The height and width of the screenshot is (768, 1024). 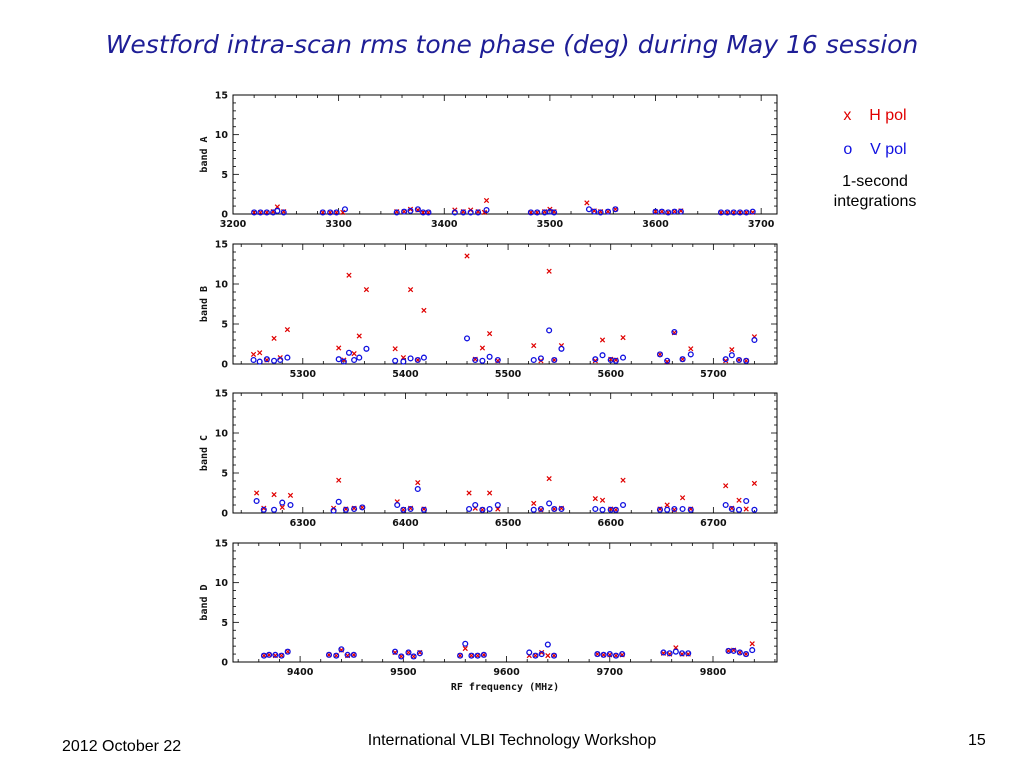 What do you see at coordinates (233, 224) in the screenshot?
I see `x-tick-label: 3200` at bounding box center [233, 224].